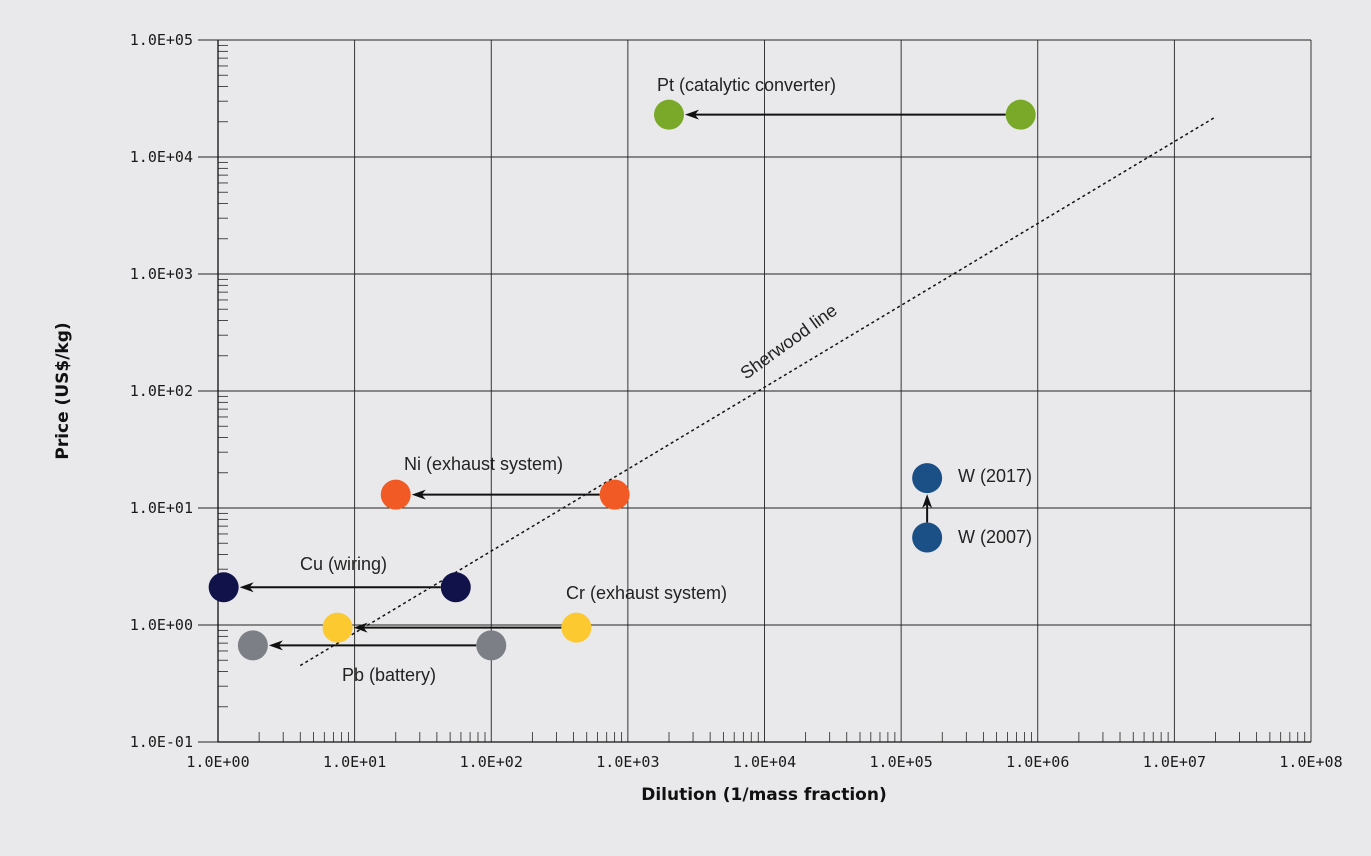 This screenshot has height=856, width=1371. What do you see at coordinates (161, 40) in the screenshot?
I see `y-tick-label: 1.0E+05` at bounding box center [161, 40].